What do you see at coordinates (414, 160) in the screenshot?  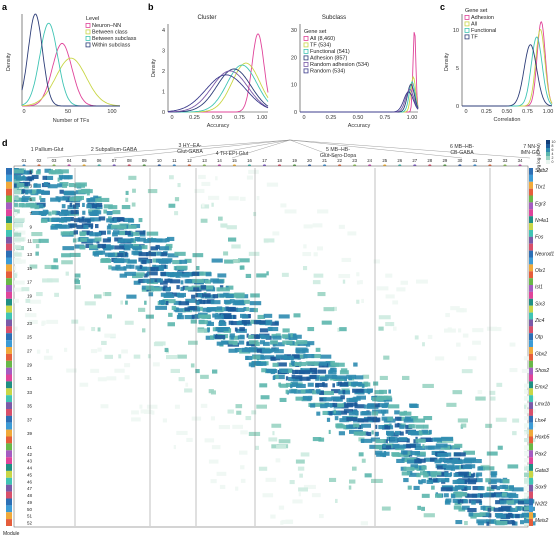 I see `subclass-label-27: 27` at bounding box center [414, 160].